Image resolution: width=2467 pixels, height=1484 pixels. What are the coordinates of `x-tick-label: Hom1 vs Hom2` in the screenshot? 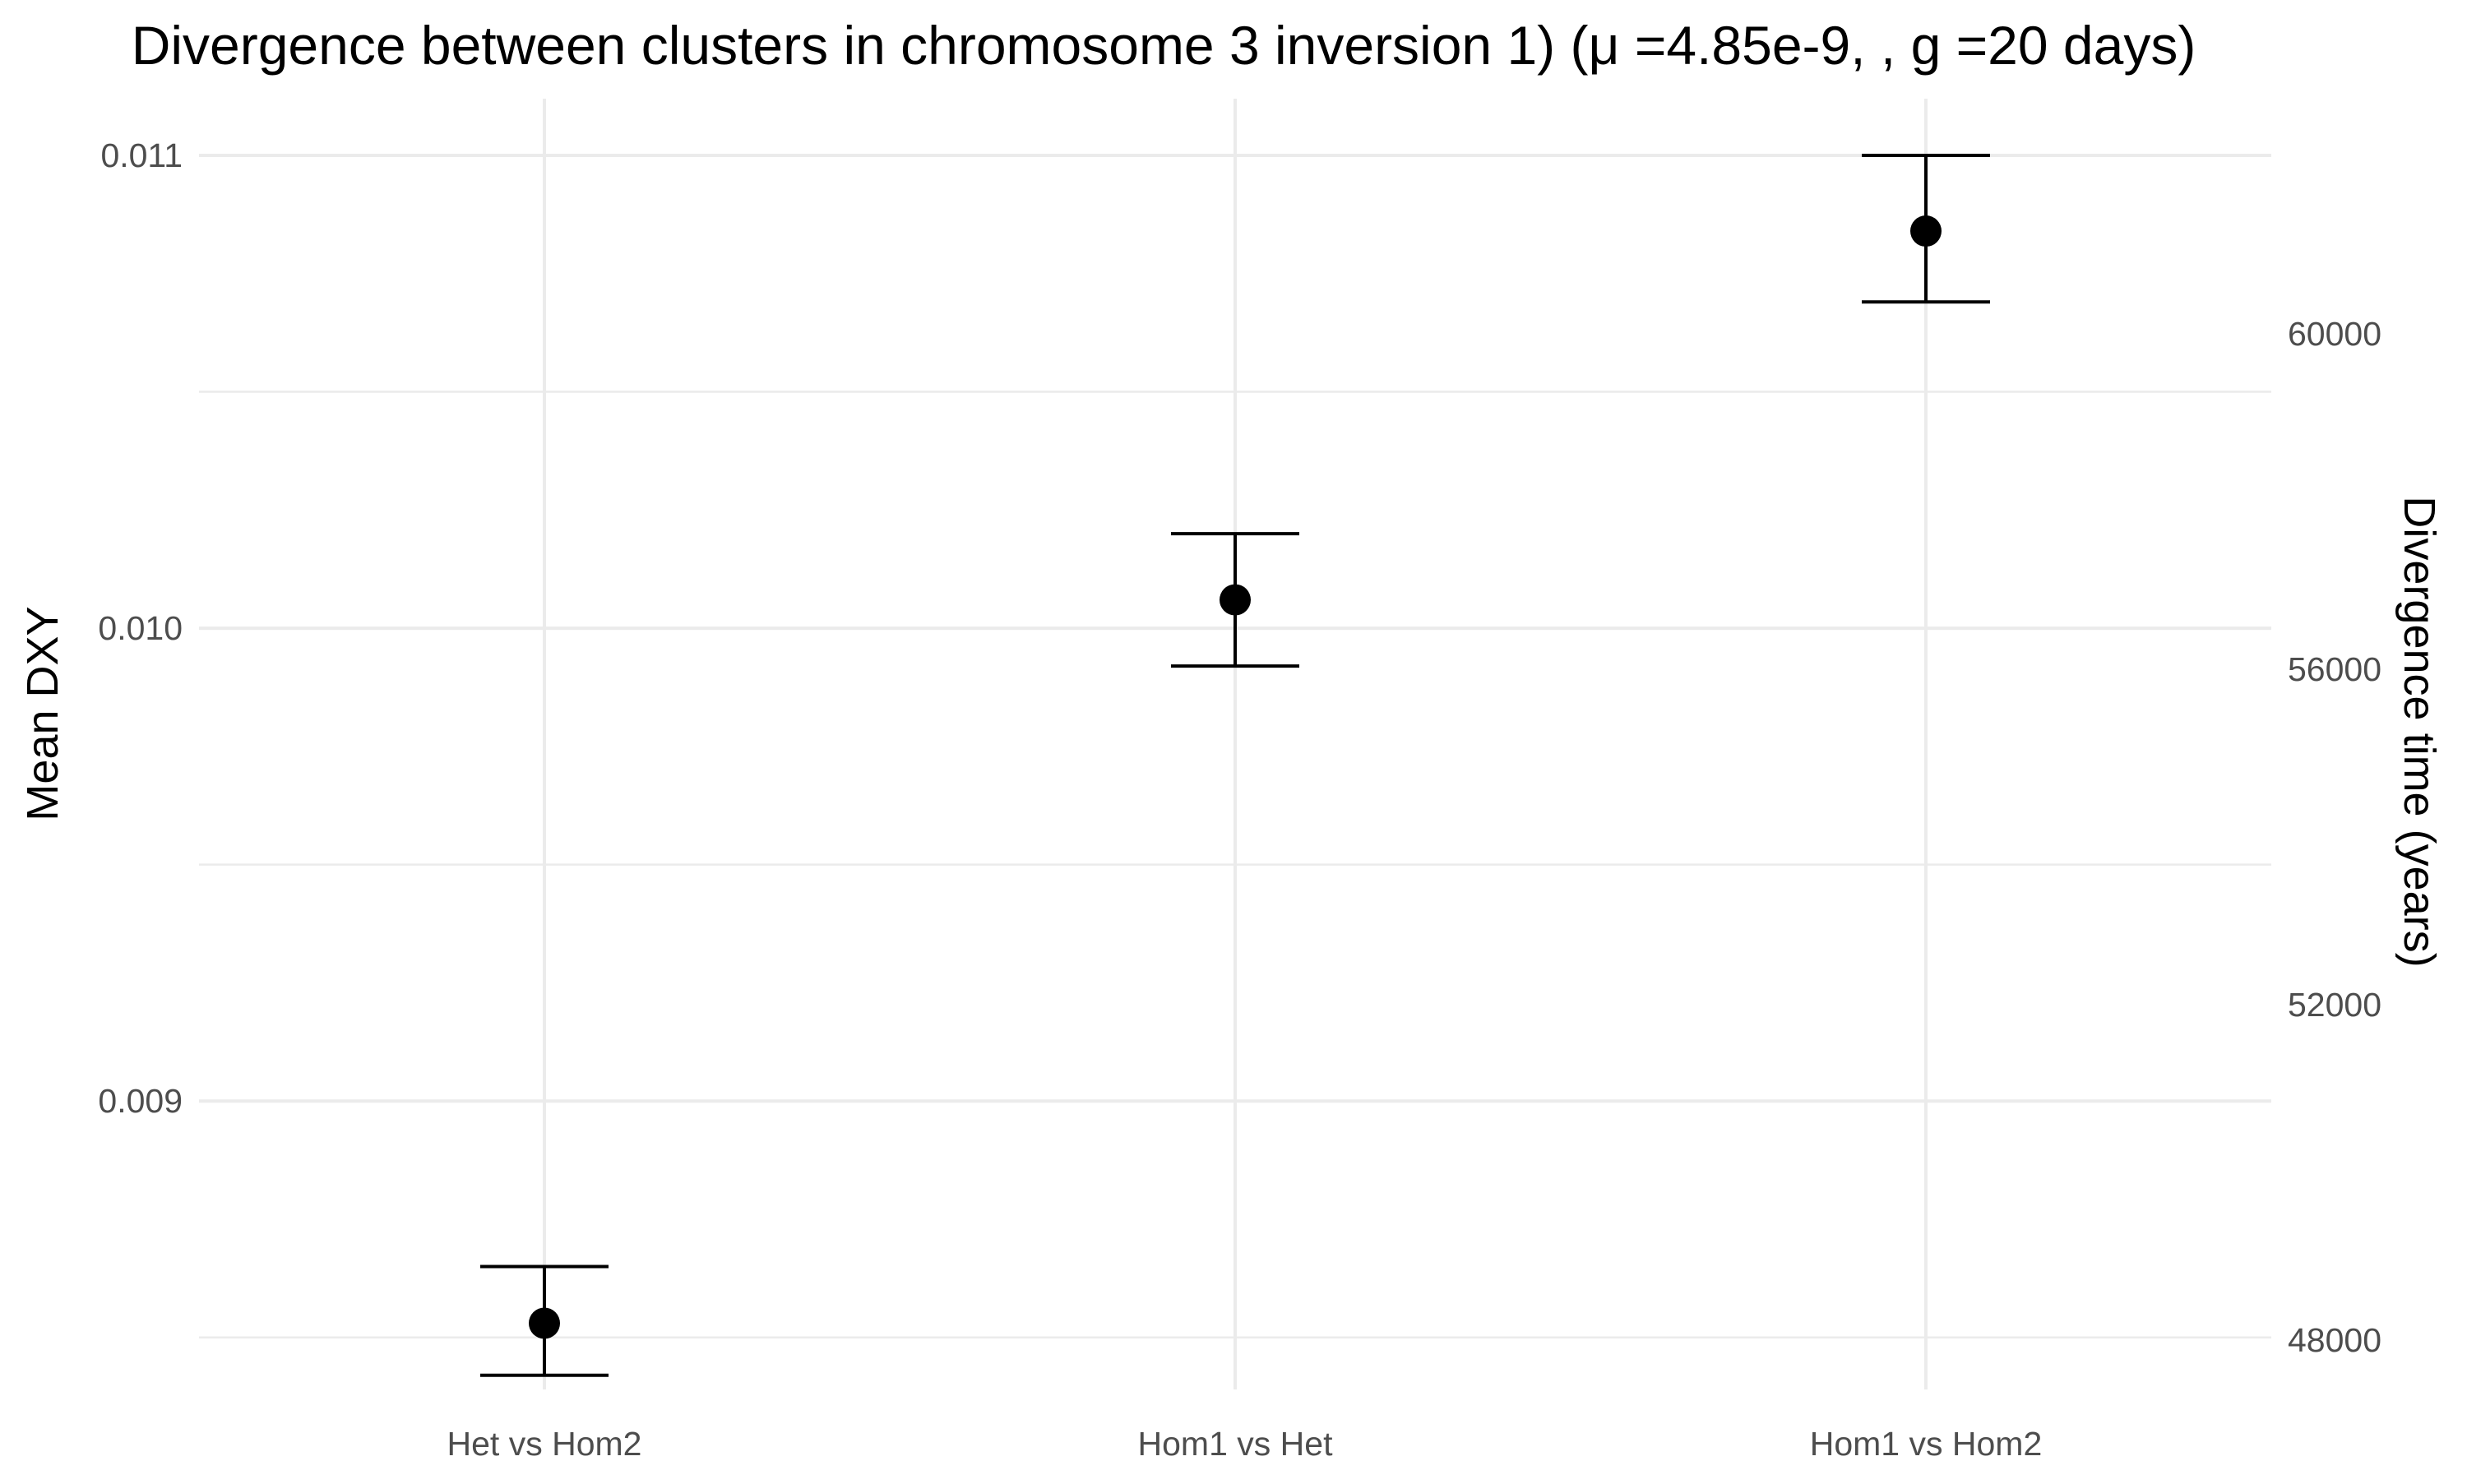 It's located at (1926, 1444).